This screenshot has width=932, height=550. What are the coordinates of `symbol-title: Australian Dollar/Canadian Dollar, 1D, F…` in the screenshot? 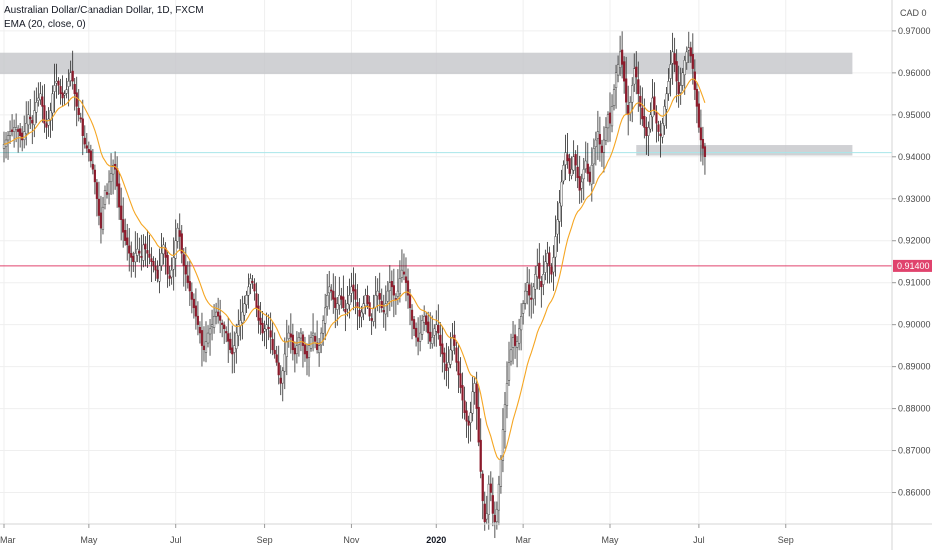 It's located at (104, 10).